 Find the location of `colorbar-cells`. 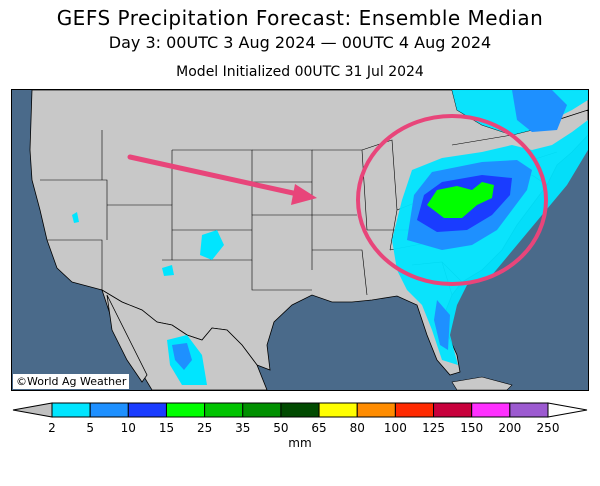

colorbar-cells is located at coordinates (300, 410).